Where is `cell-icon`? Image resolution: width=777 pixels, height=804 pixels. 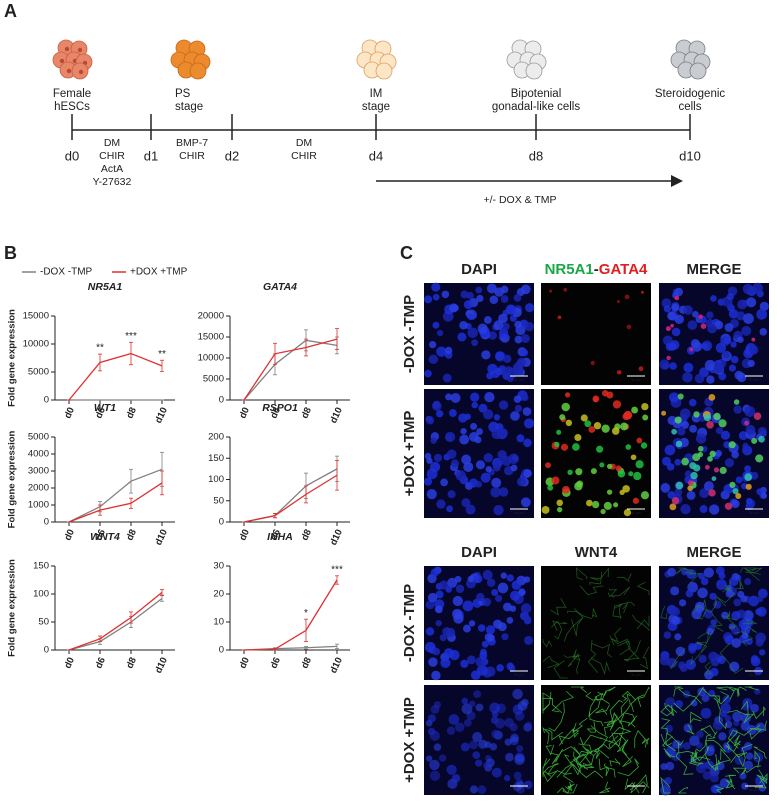
cell-icon is located at coordinates (384, 71).